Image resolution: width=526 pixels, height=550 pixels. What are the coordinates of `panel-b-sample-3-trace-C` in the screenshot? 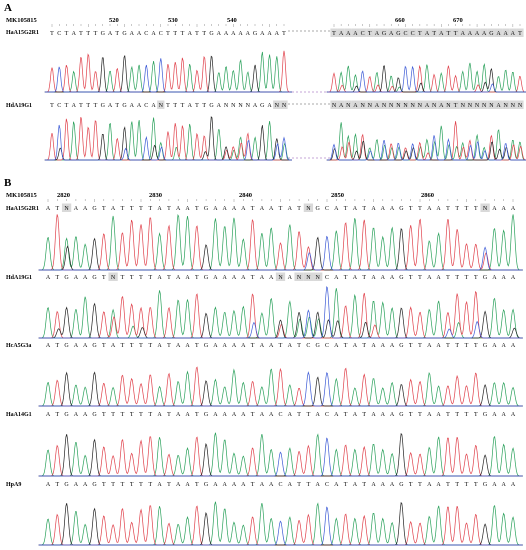 It's located at (280, 389).